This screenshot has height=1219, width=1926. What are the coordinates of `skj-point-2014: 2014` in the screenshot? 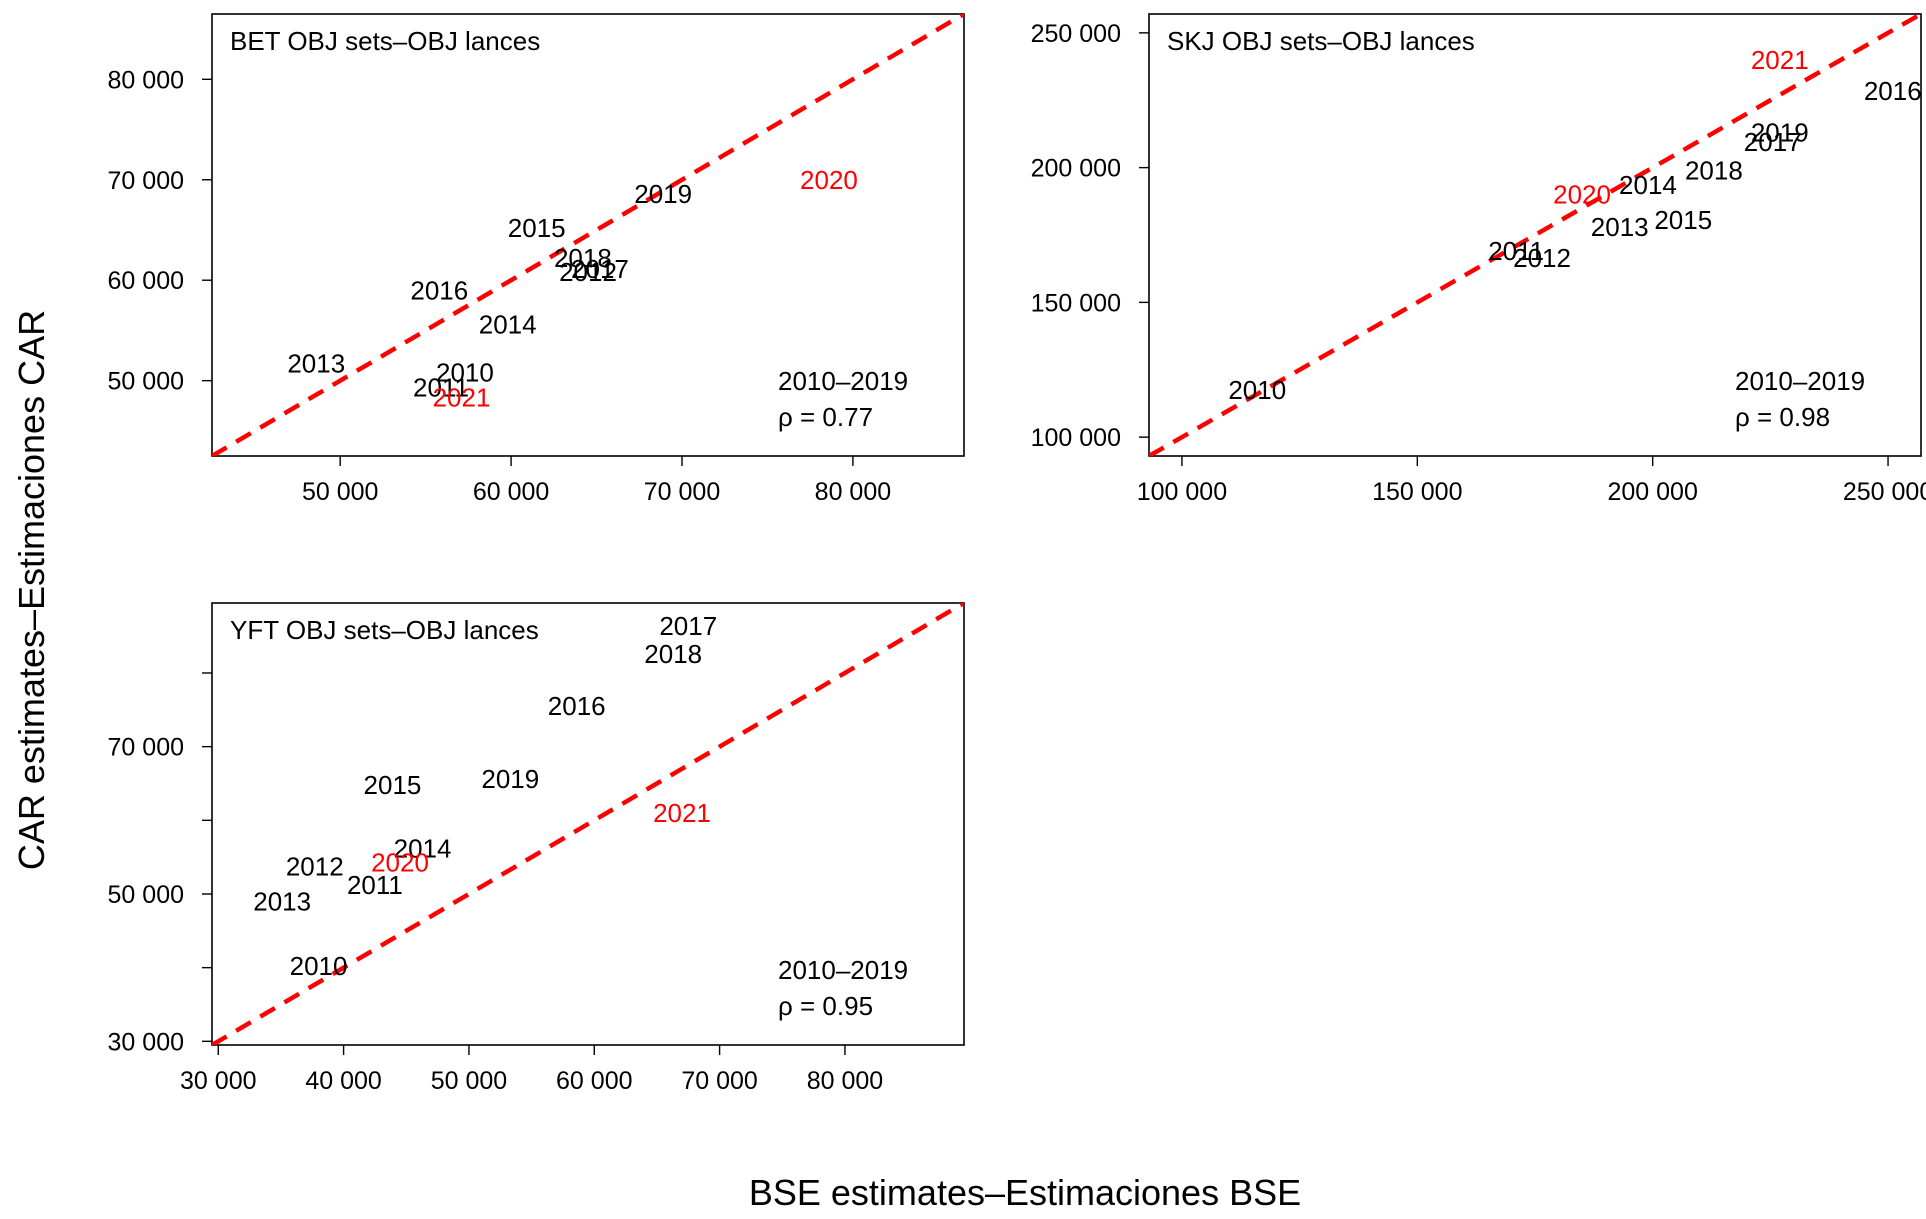 It's located at (1648, 185).